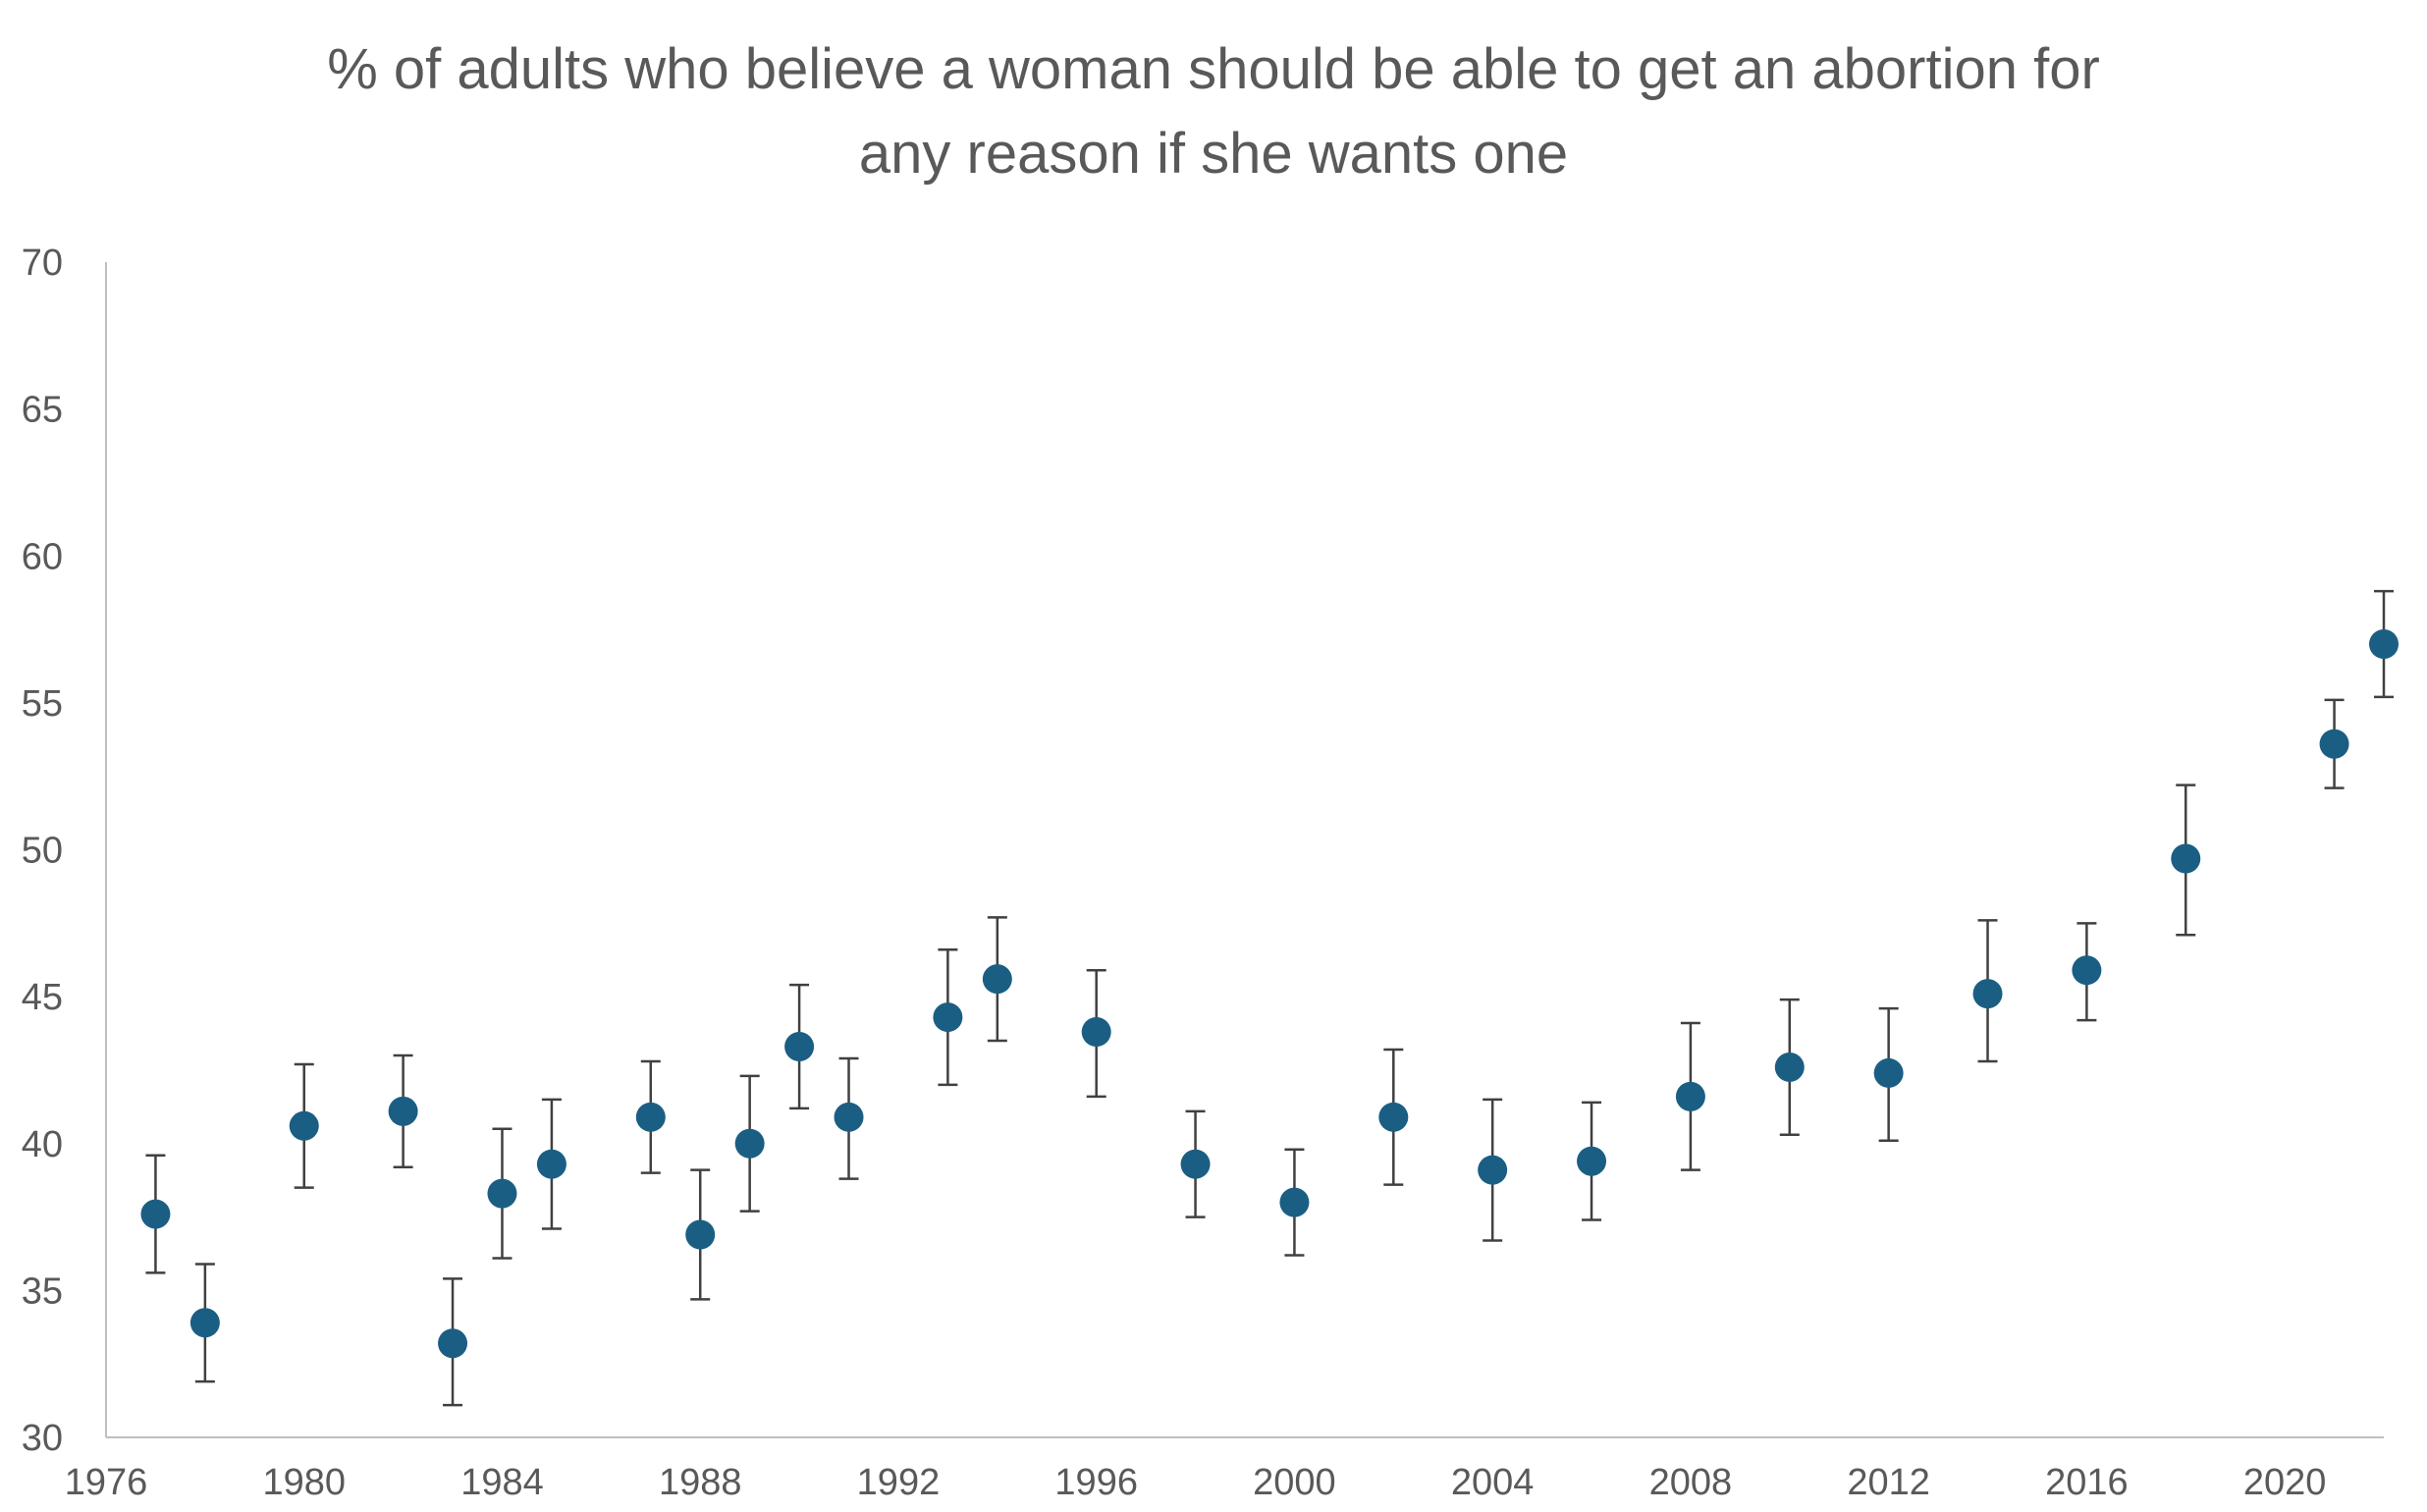 Image resolution: width=2427 pixels, height=1512 pixels. Describe the element at coordinates (42, 411) in the screenshot. I see `y-tick-label: 65` at that location.